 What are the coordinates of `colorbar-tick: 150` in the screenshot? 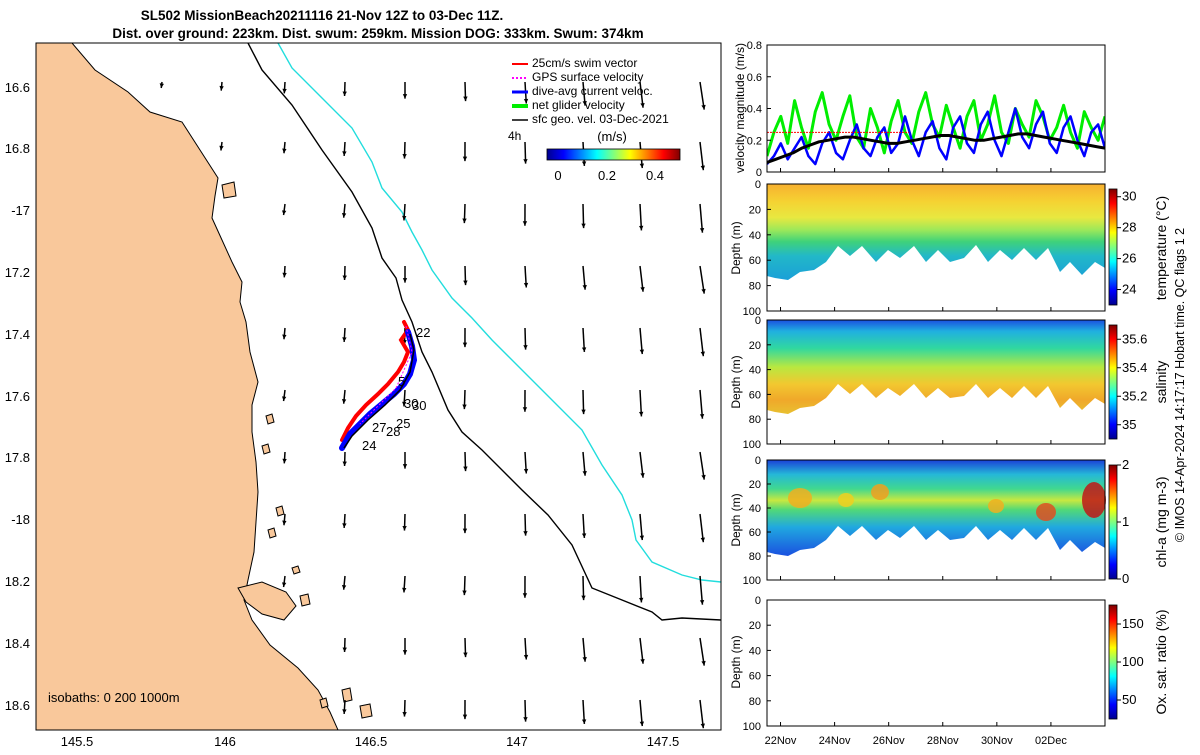 It's located at (1133, 623).